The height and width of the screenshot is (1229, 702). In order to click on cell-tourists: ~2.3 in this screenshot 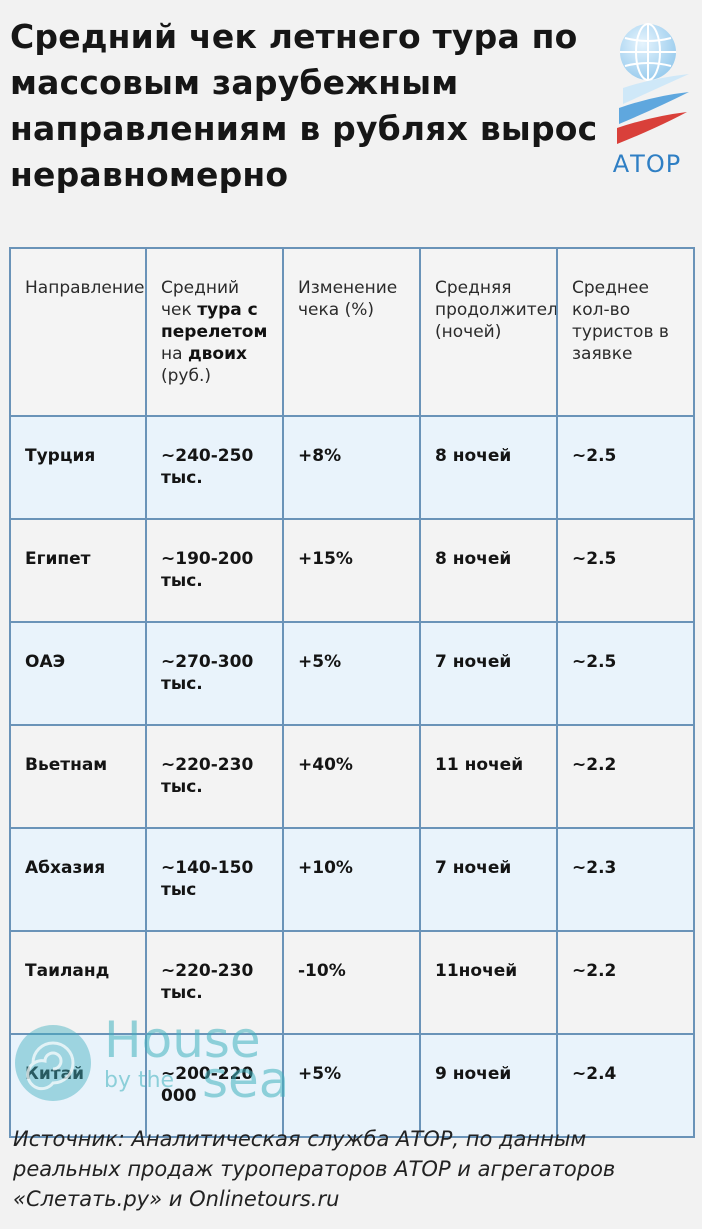, I will do `click(625, 879)`.